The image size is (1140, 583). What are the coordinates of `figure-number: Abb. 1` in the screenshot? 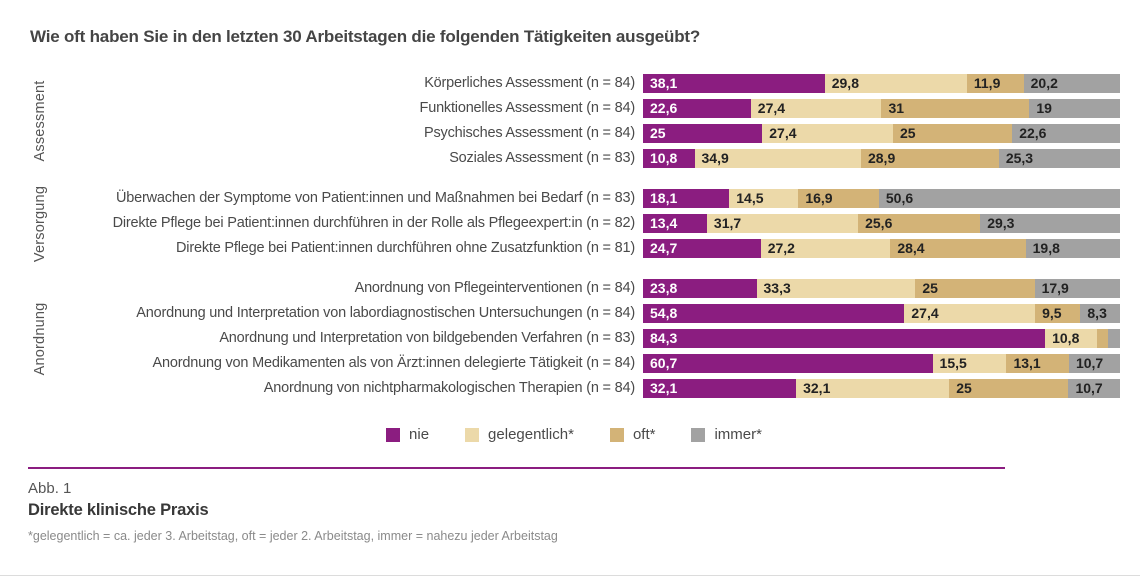 It's located at (50, 488).